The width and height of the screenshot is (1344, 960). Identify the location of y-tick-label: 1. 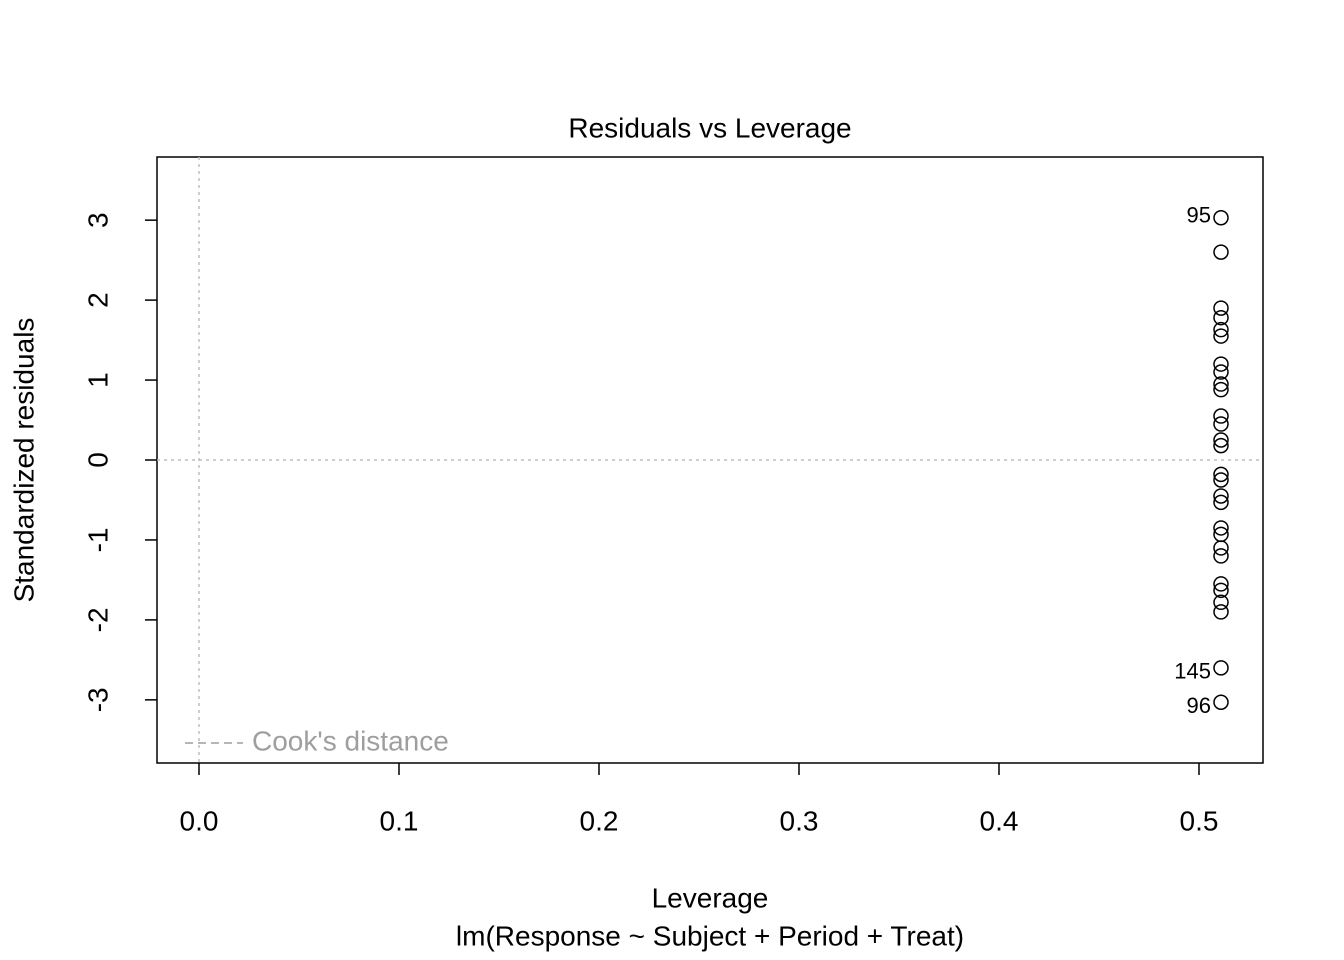
(97, 380).